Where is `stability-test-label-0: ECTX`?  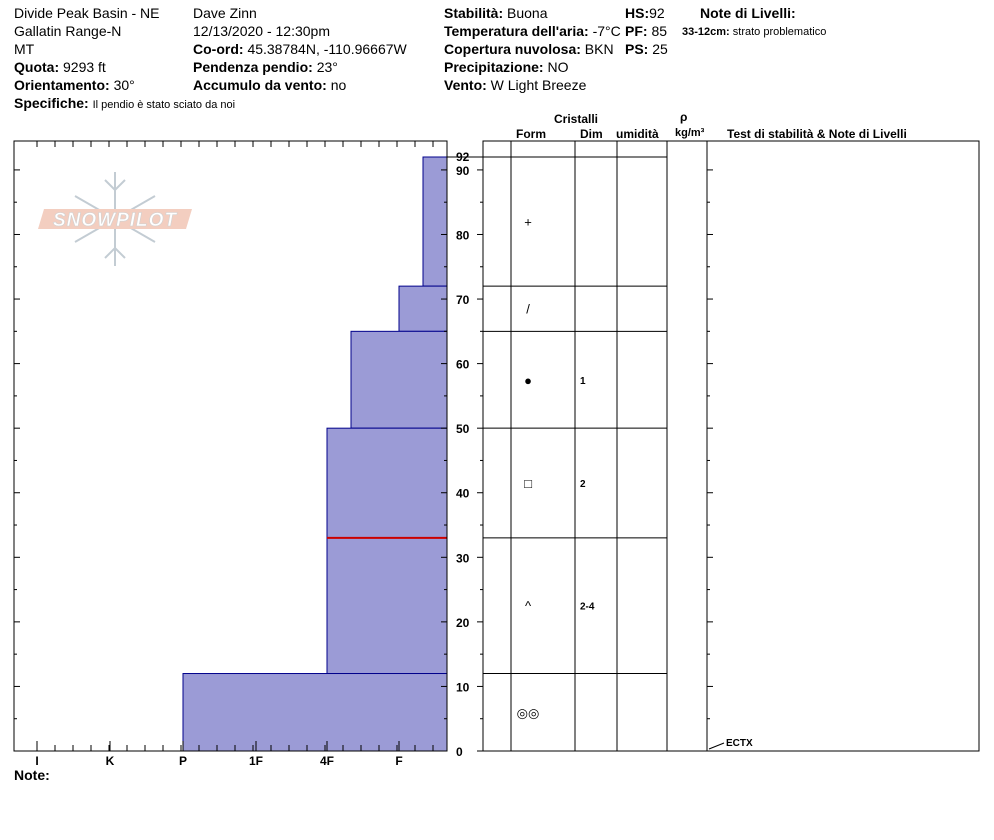
stability-test-label-0: ECTX is located at coordinates (739, 743).